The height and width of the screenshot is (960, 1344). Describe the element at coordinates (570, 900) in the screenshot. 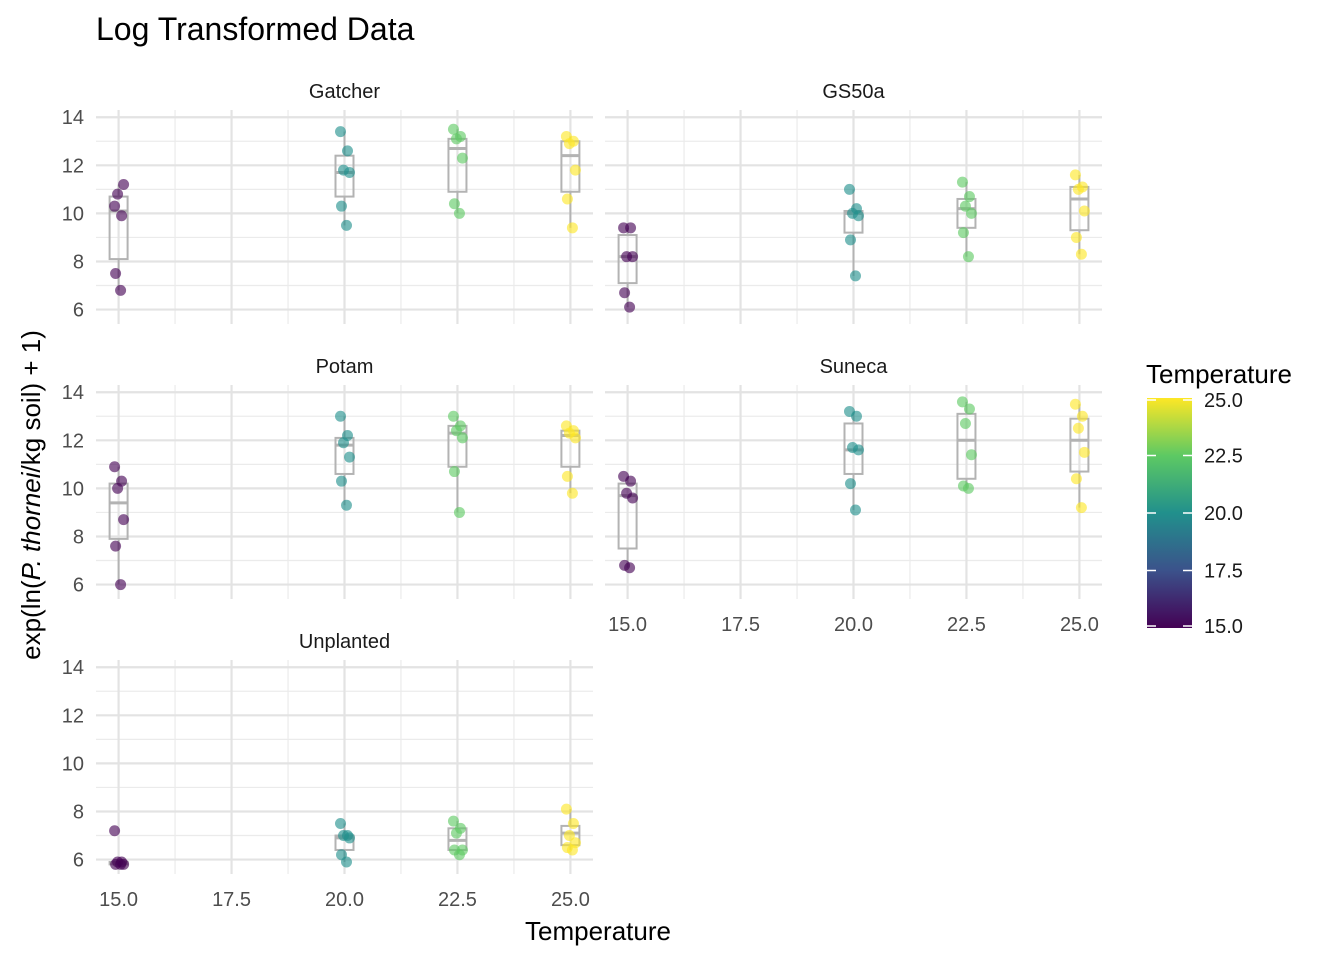

I see `x-tick-label: 25.0` at that location.